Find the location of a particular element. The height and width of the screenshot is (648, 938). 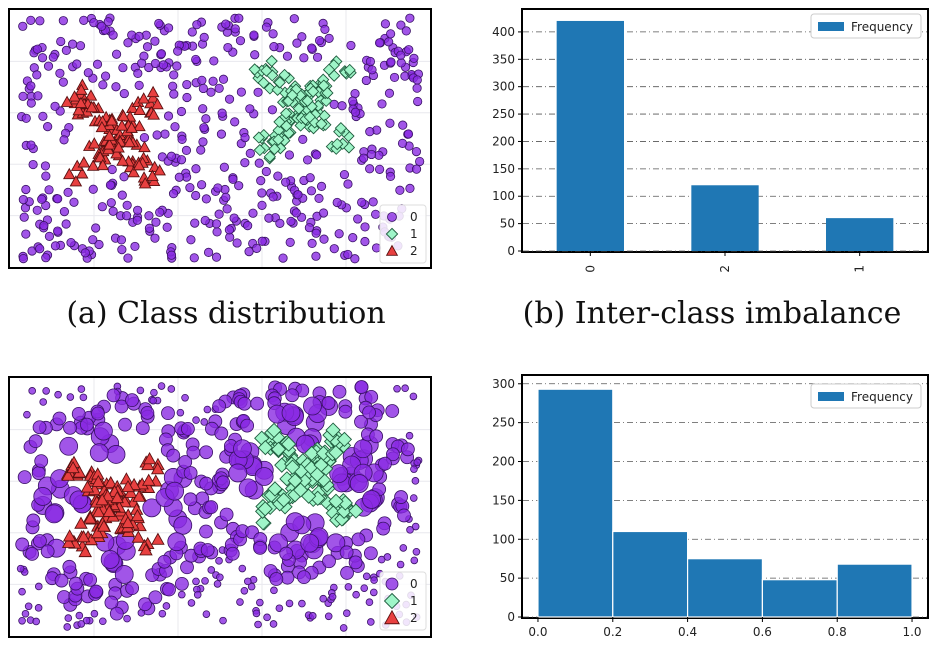

bar is located at coordinates (590, 136).